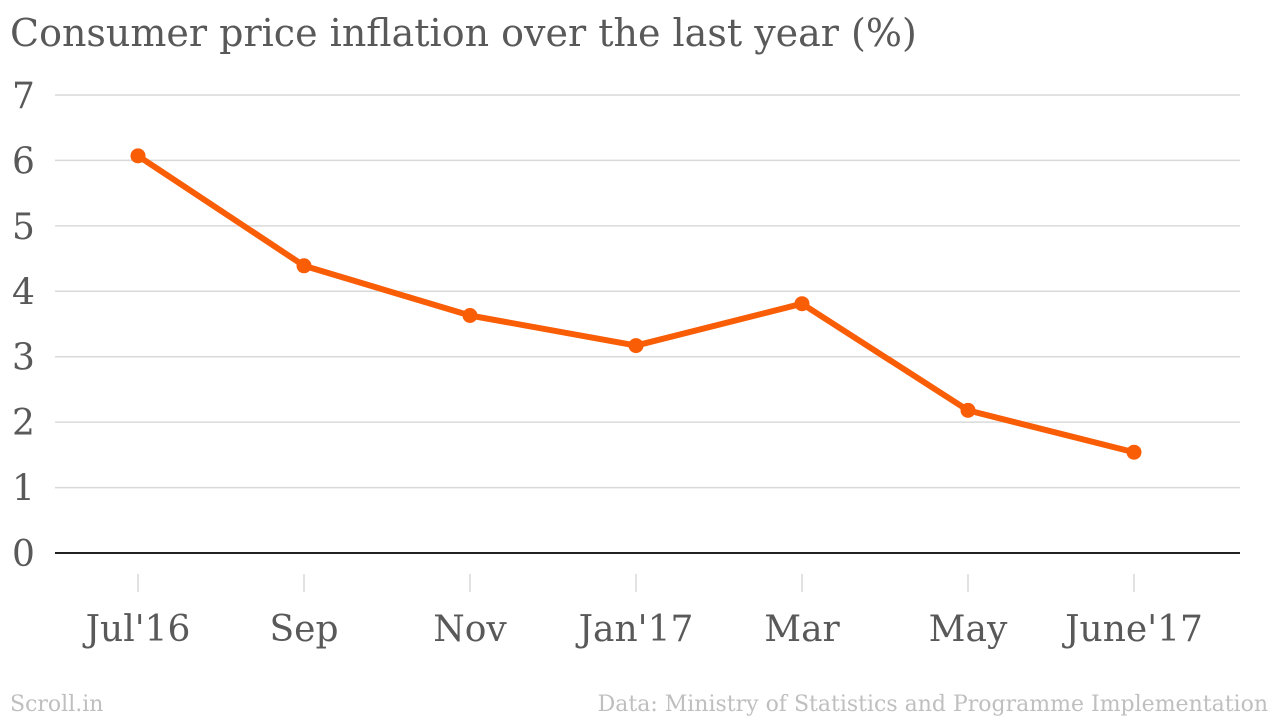 The width and height of the screenshot is (1280, 720). I want to click on y-tick-label: 1, so click(23, 489).